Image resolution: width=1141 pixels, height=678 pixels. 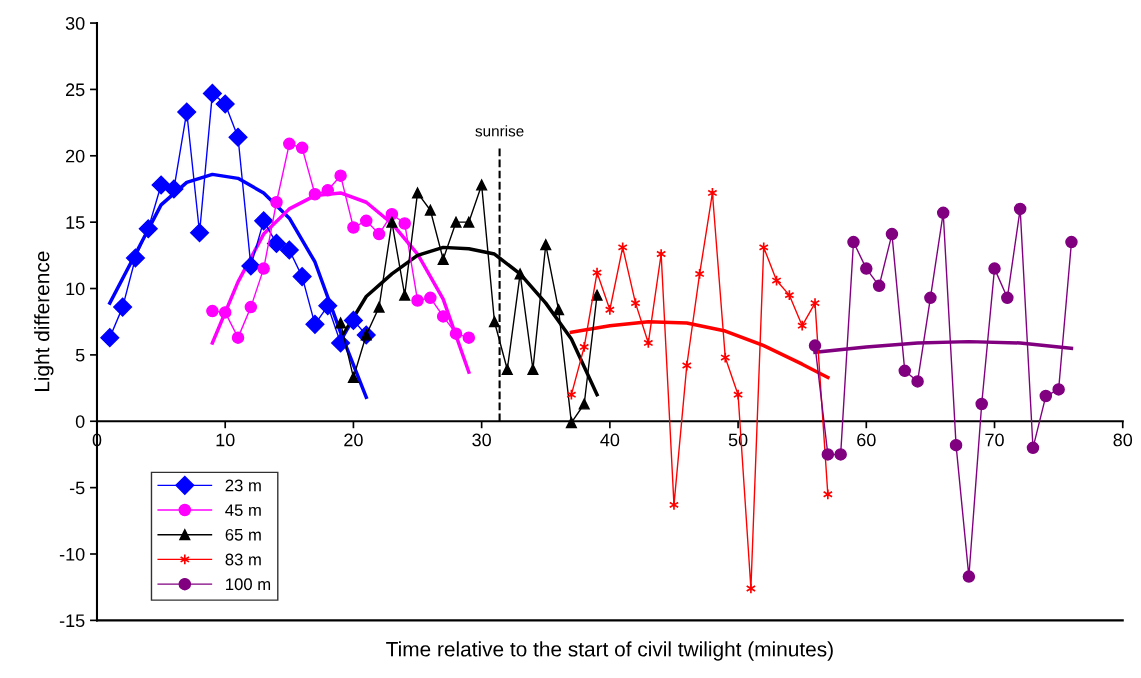 What do you see at coordinates (994, 440) in the screenshot?
I see `x-tick-label: 70` at bounding box center [994, 440].